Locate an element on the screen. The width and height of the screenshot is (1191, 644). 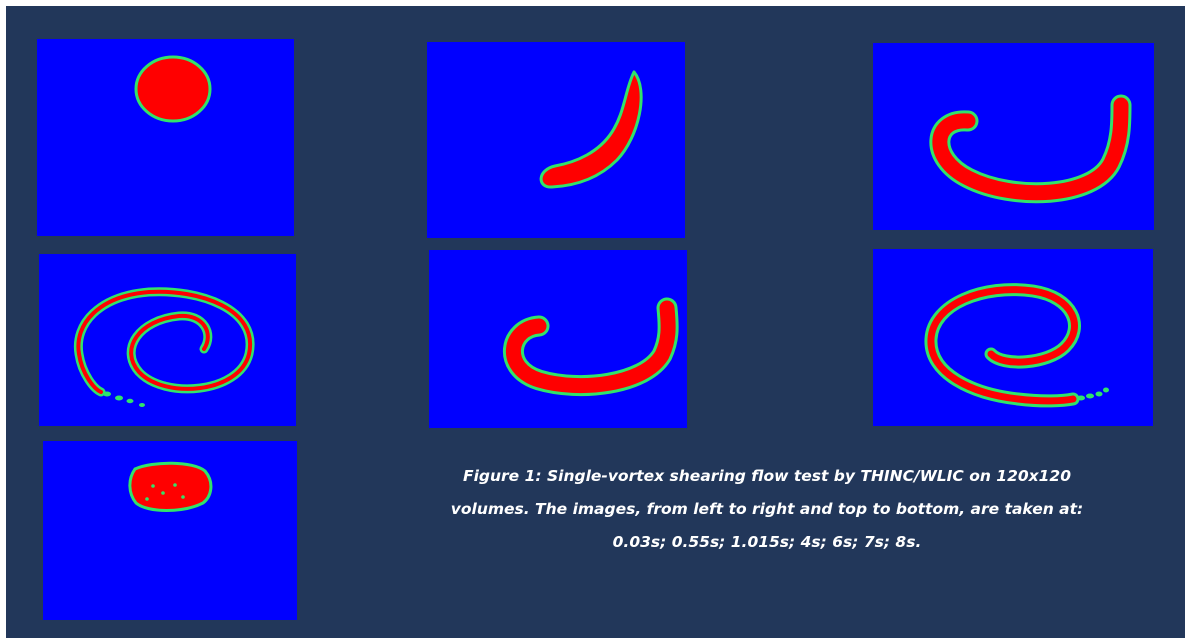
crescent-shape is located at coordinates (591, 129).